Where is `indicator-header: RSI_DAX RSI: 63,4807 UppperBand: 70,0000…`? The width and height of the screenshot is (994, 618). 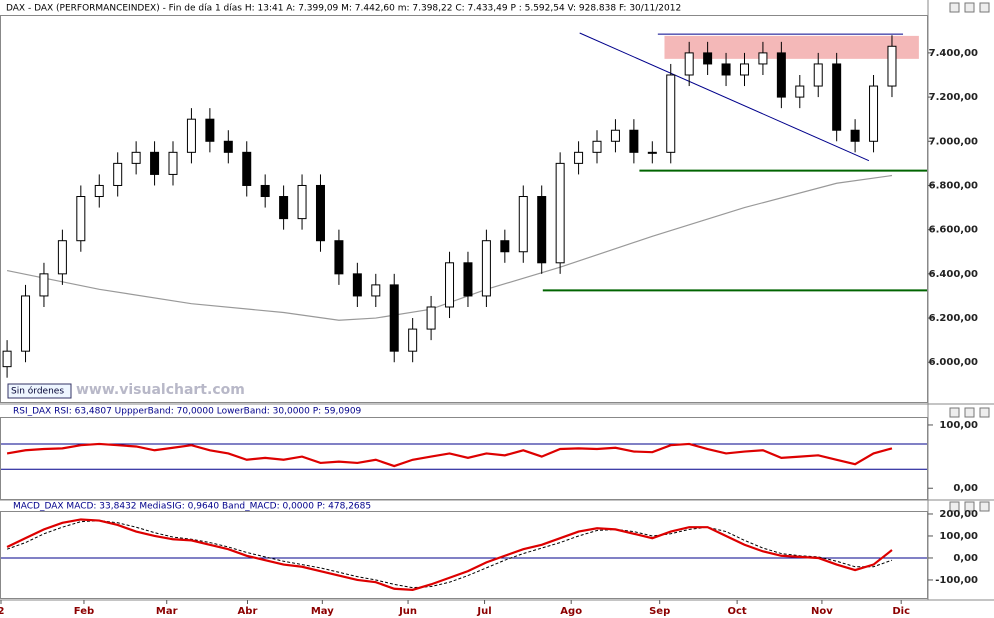 indicator-header: RSI_DAX RSI: 63,4807 UppperBand: 70,0000… is located at coordinates (187, 412).